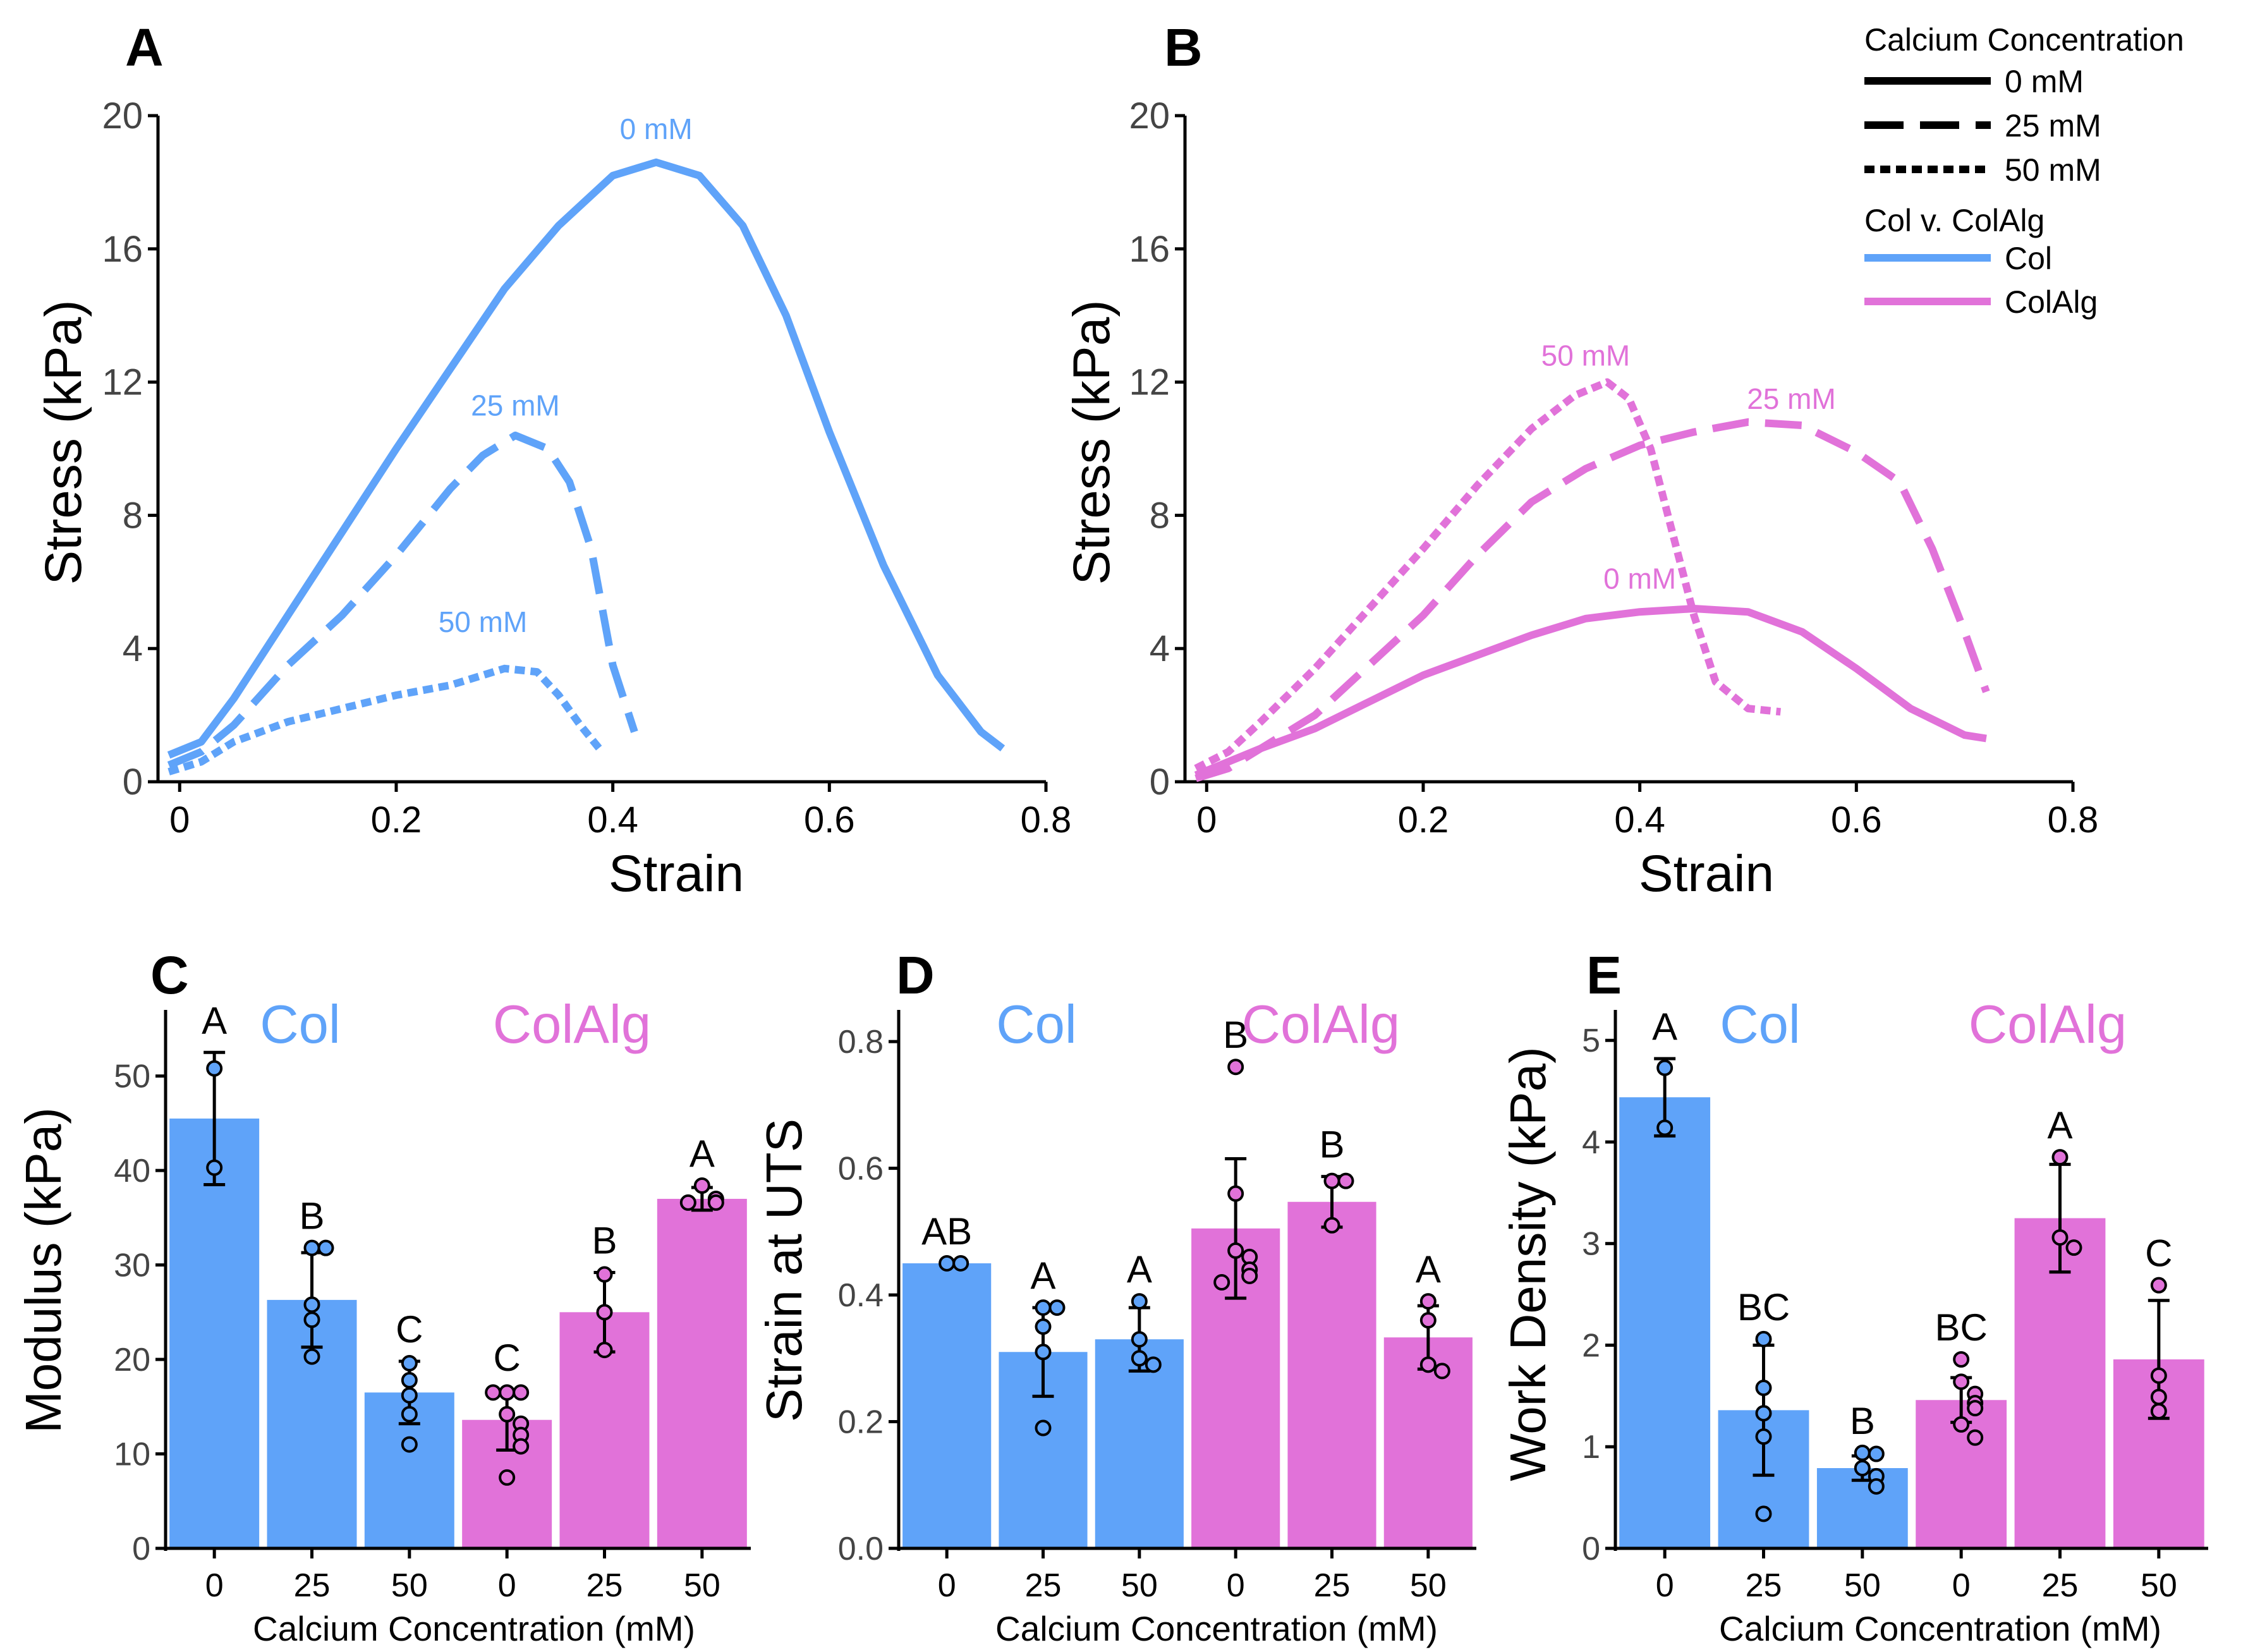 This screenshot has height=1652, width=2248. What do you see at coordinates (63, 443) in the screenshot?
I see `panel-a-y-axis-label: Stress (kPa)` at bounding box center [63, 443].